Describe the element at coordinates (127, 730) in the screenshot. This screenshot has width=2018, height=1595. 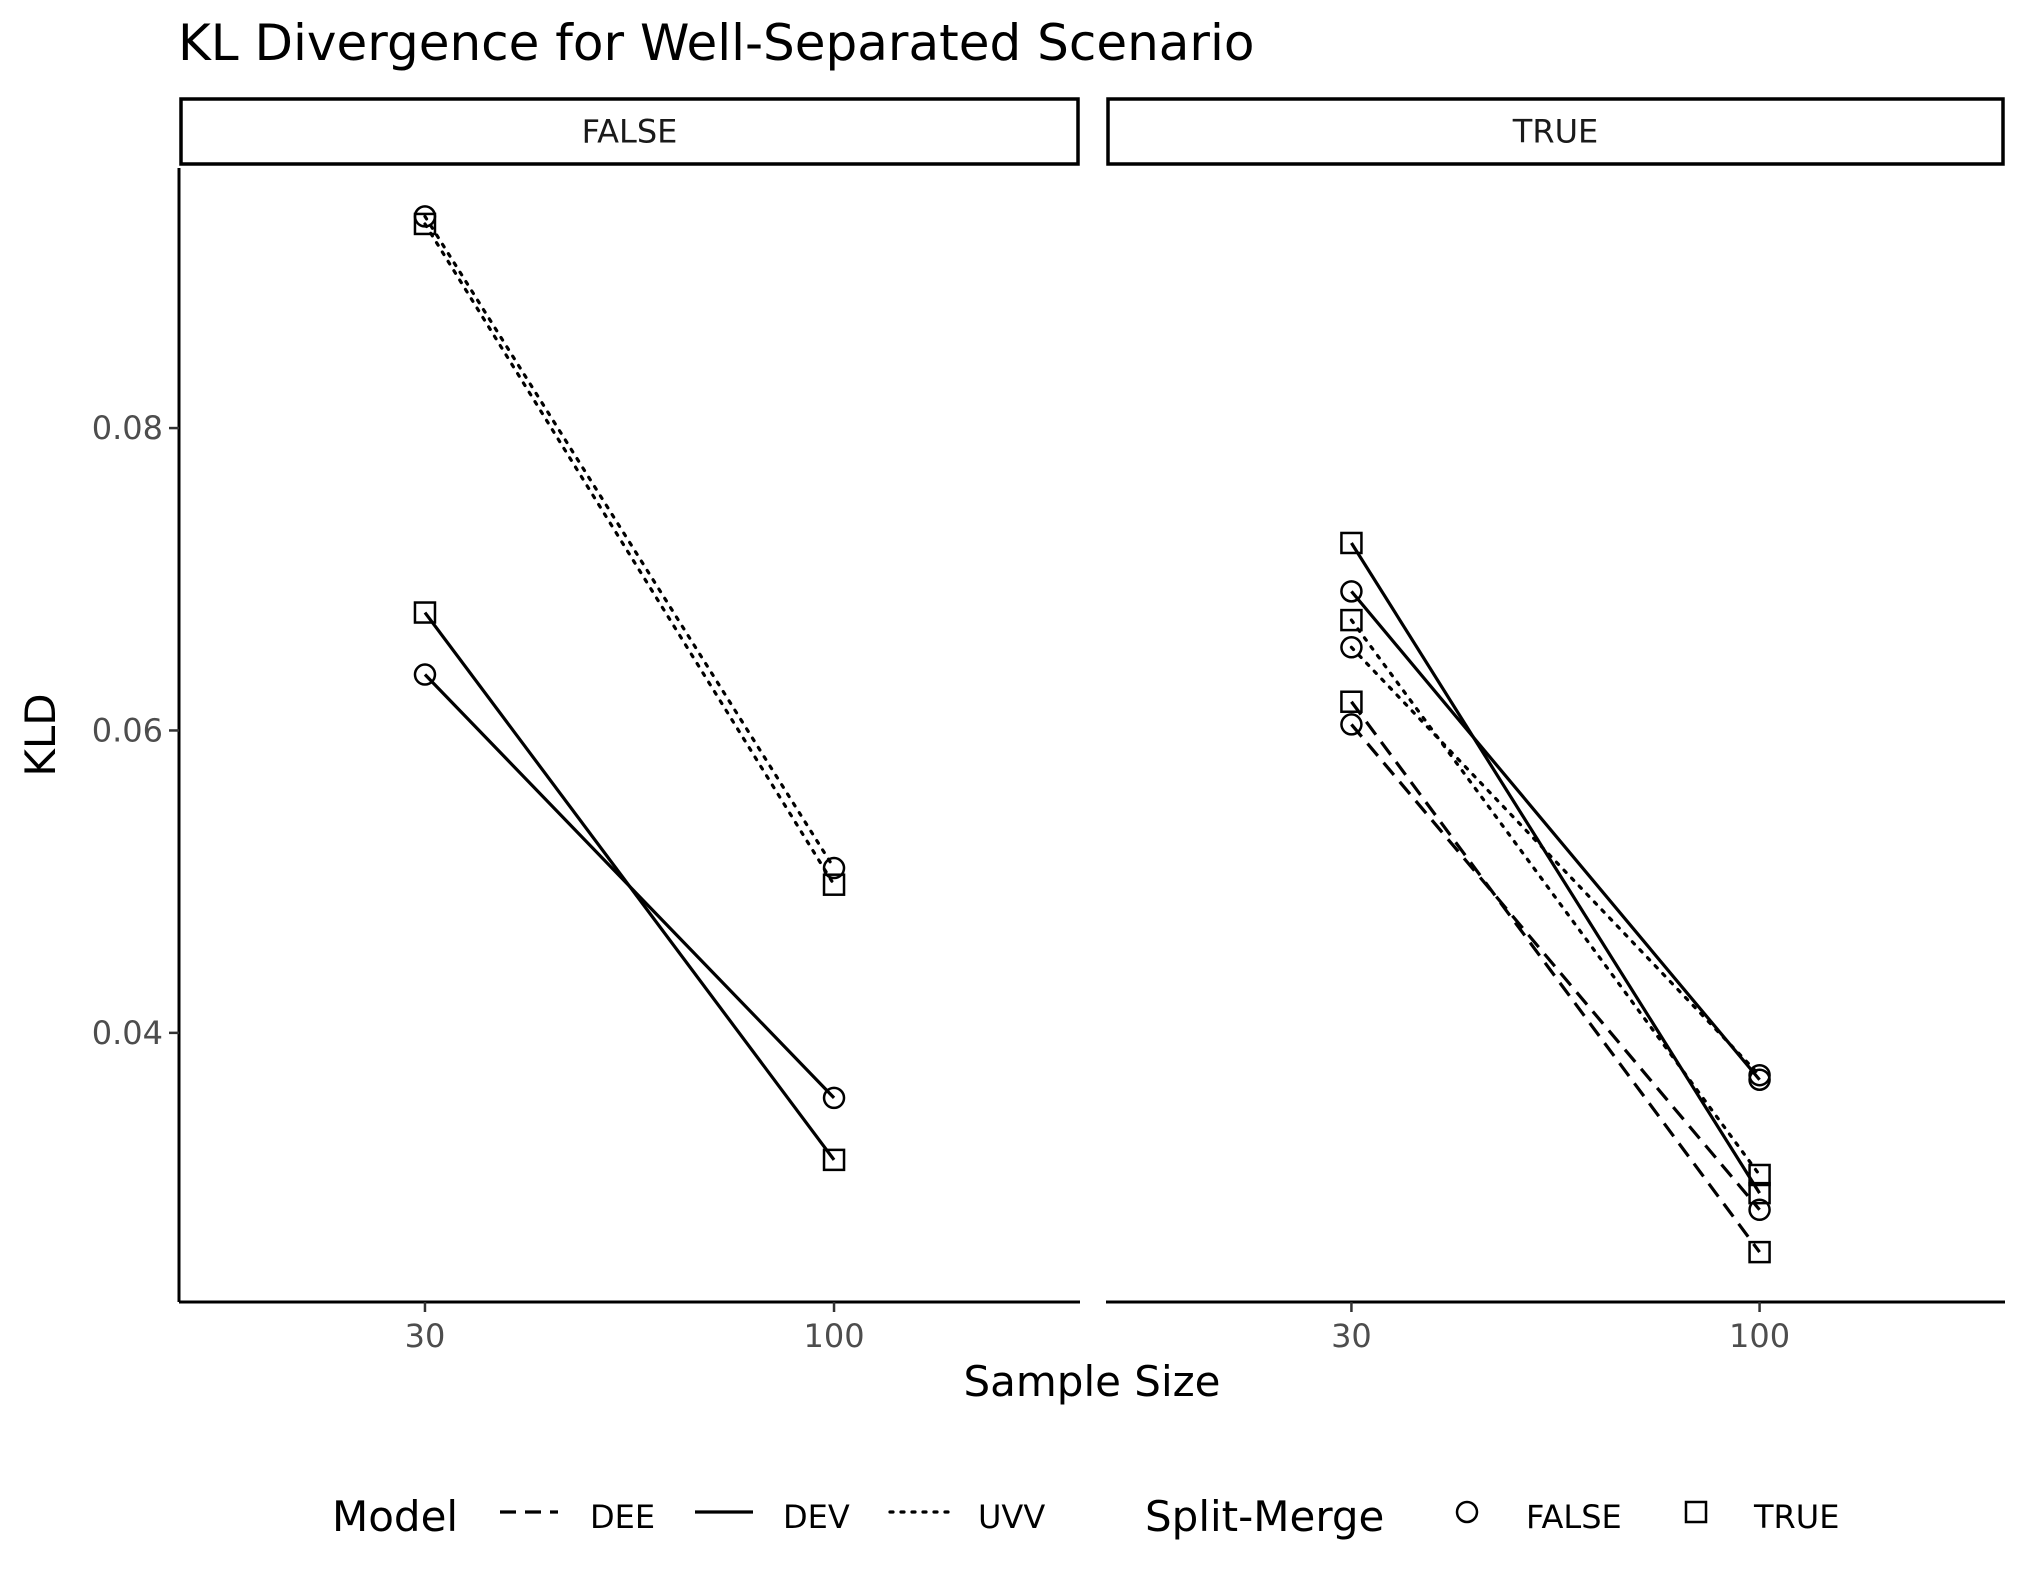
I see `y-tick-label: 0.06` at that location.